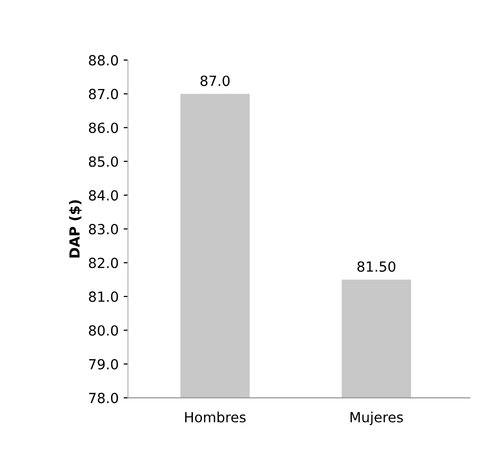 The width and height of the screenshot is (481, 462). What do you see at coordinates (103, 60) in the screenshot?
I see `y-tick-label: 88.0` at bounding box center [103, 60].